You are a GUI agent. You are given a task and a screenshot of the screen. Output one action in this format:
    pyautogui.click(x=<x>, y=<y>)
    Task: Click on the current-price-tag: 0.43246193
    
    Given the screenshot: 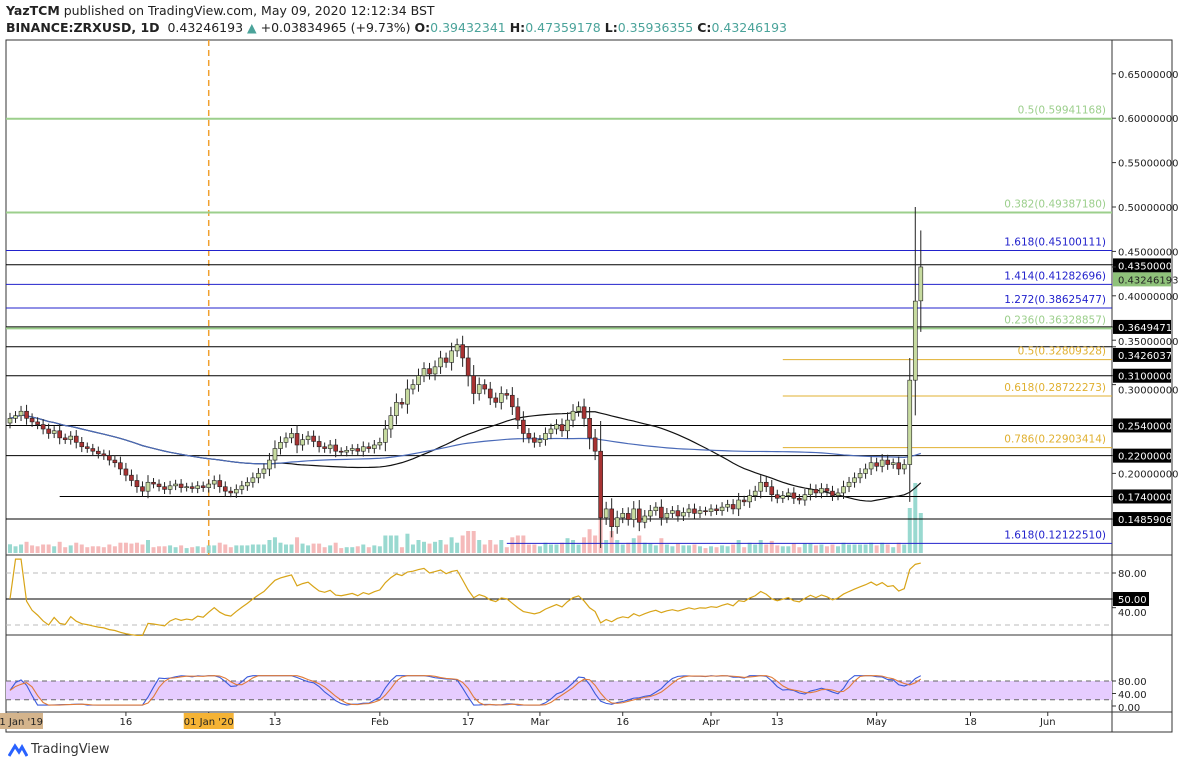 What is the action you would take?
    pyautogui.click(x=1148, y=280)
    